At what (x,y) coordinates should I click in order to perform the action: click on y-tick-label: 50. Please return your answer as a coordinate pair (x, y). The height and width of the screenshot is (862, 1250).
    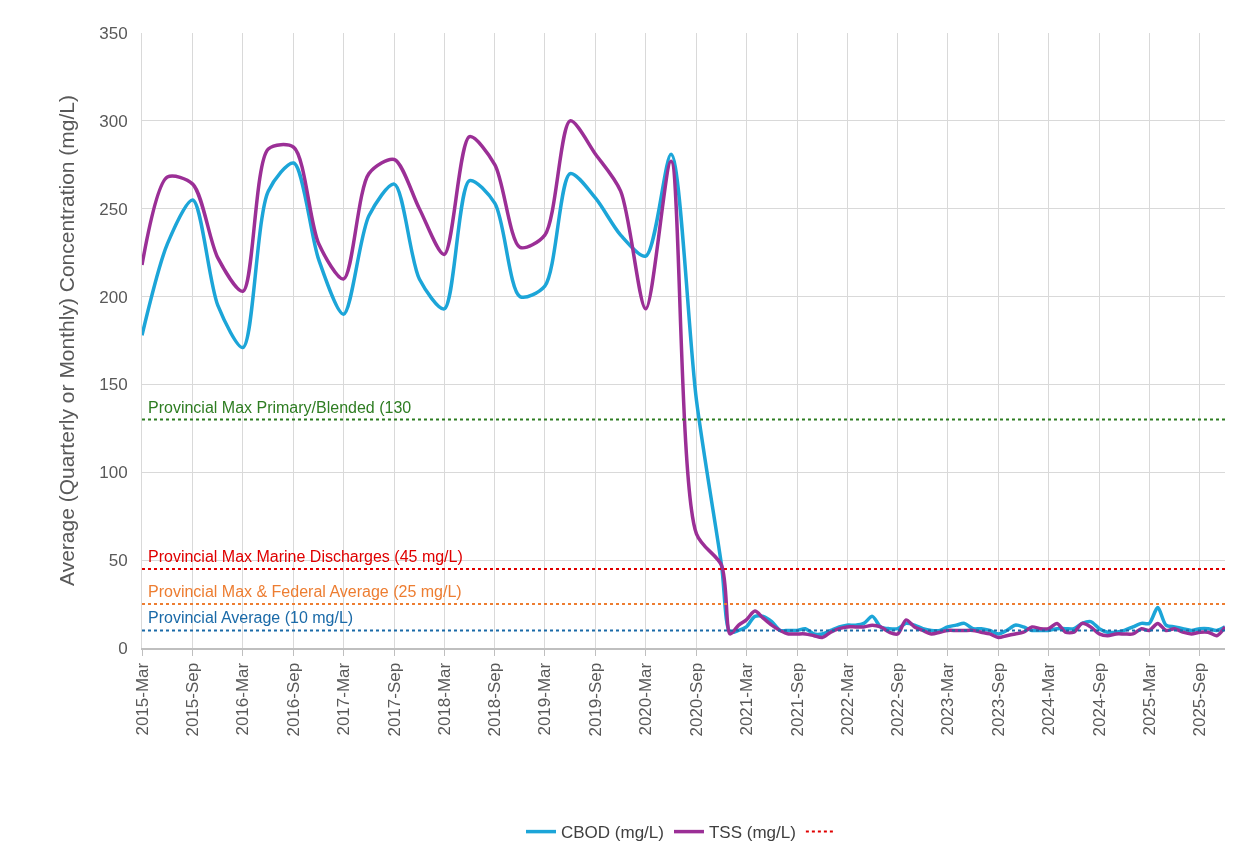
    Looking at the image, I should click on (118, 561).